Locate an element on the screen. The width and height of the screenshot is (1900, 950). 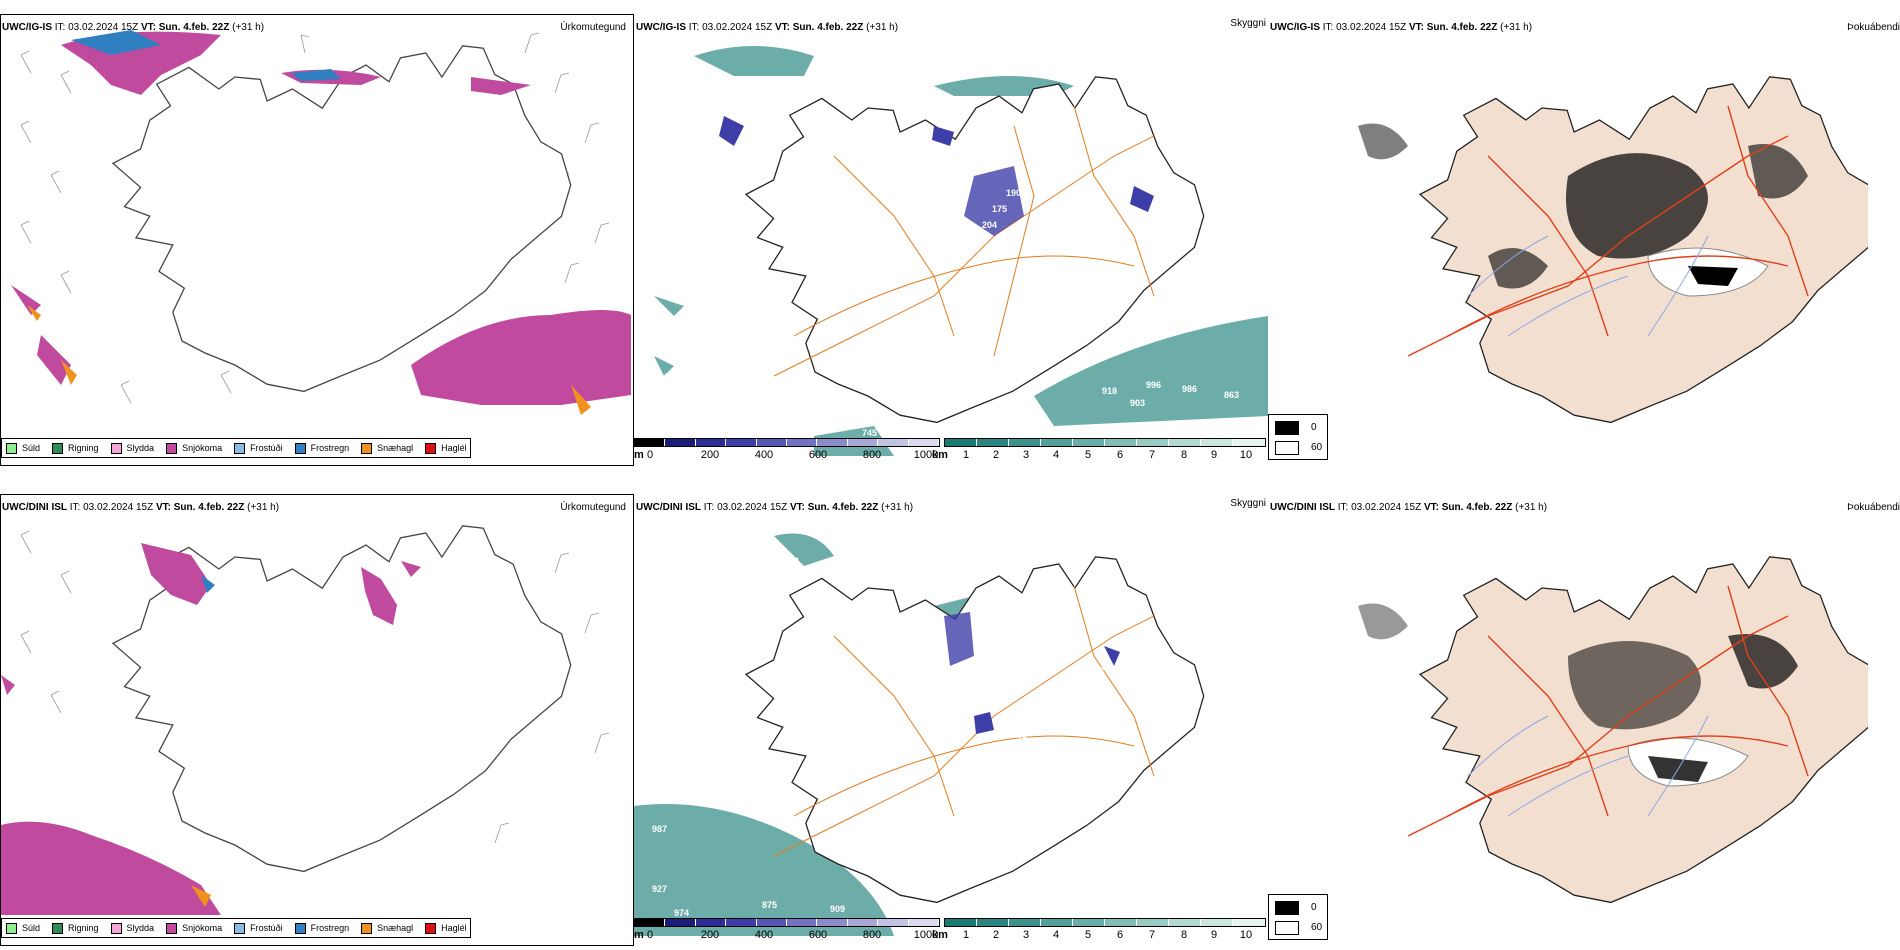
map-label: 227 is located at coordinates (993, 661).